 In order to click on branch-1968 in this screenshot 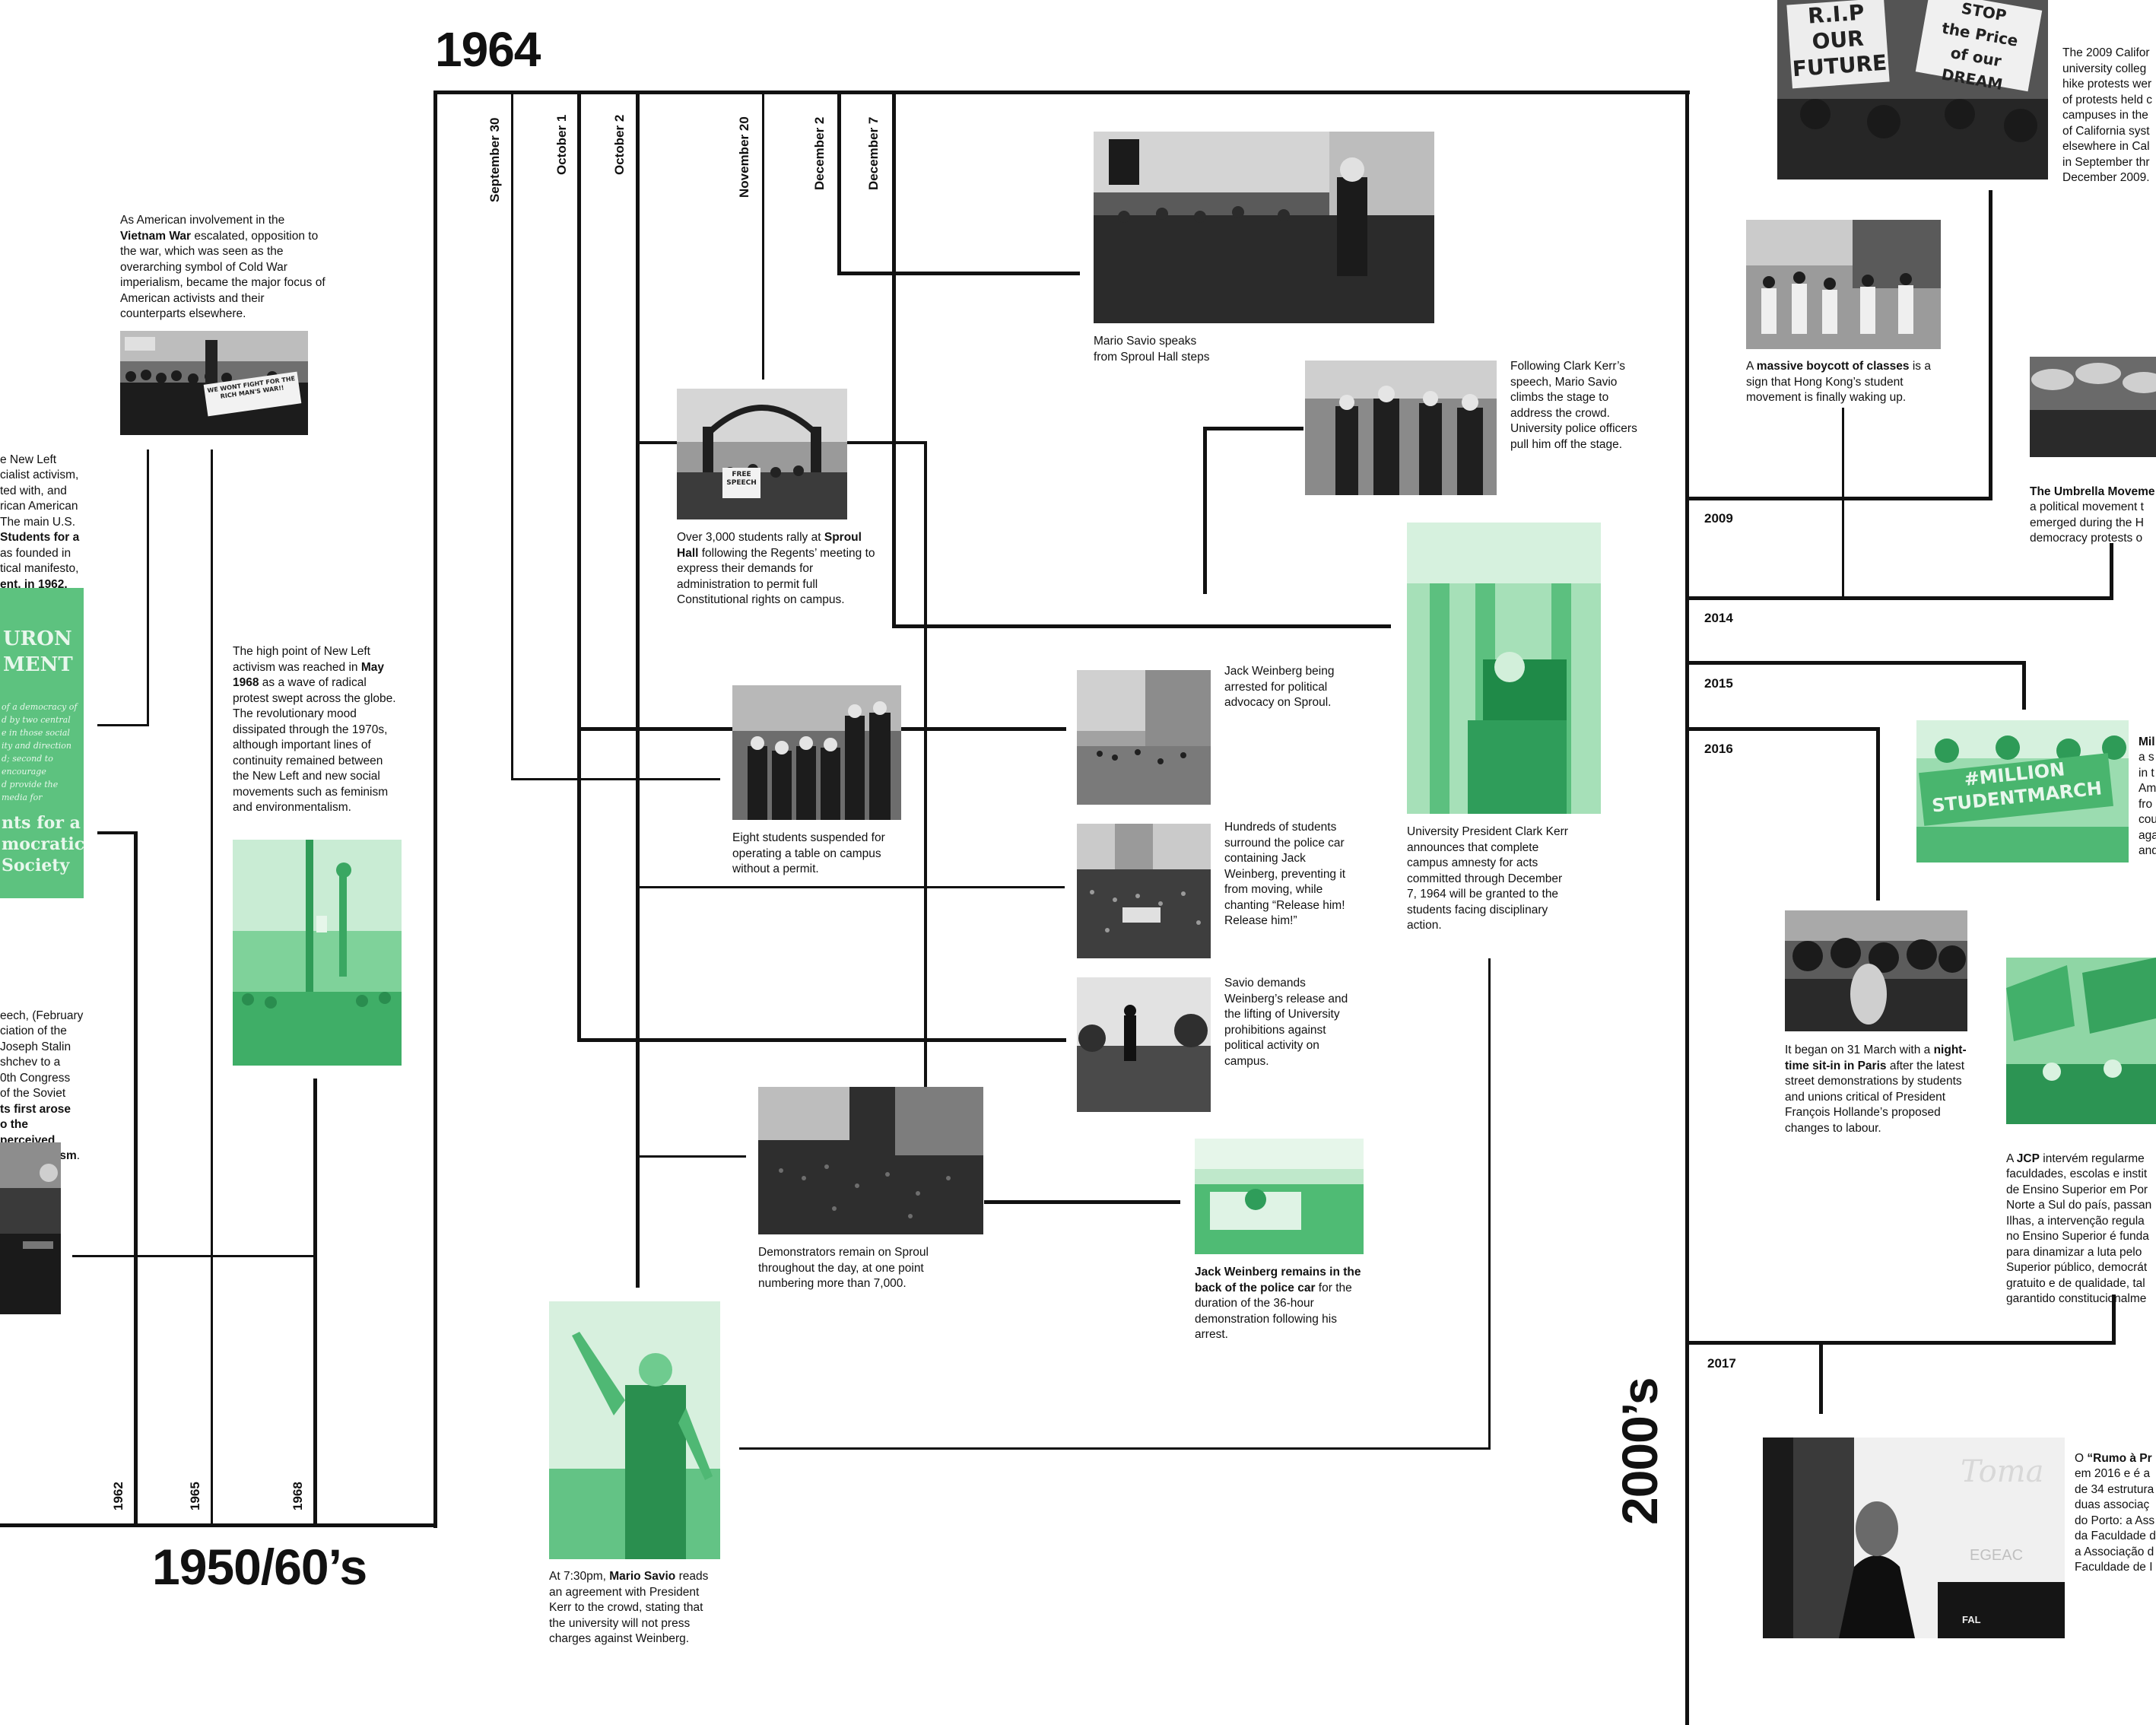, I will do `click(315, 1302)`.